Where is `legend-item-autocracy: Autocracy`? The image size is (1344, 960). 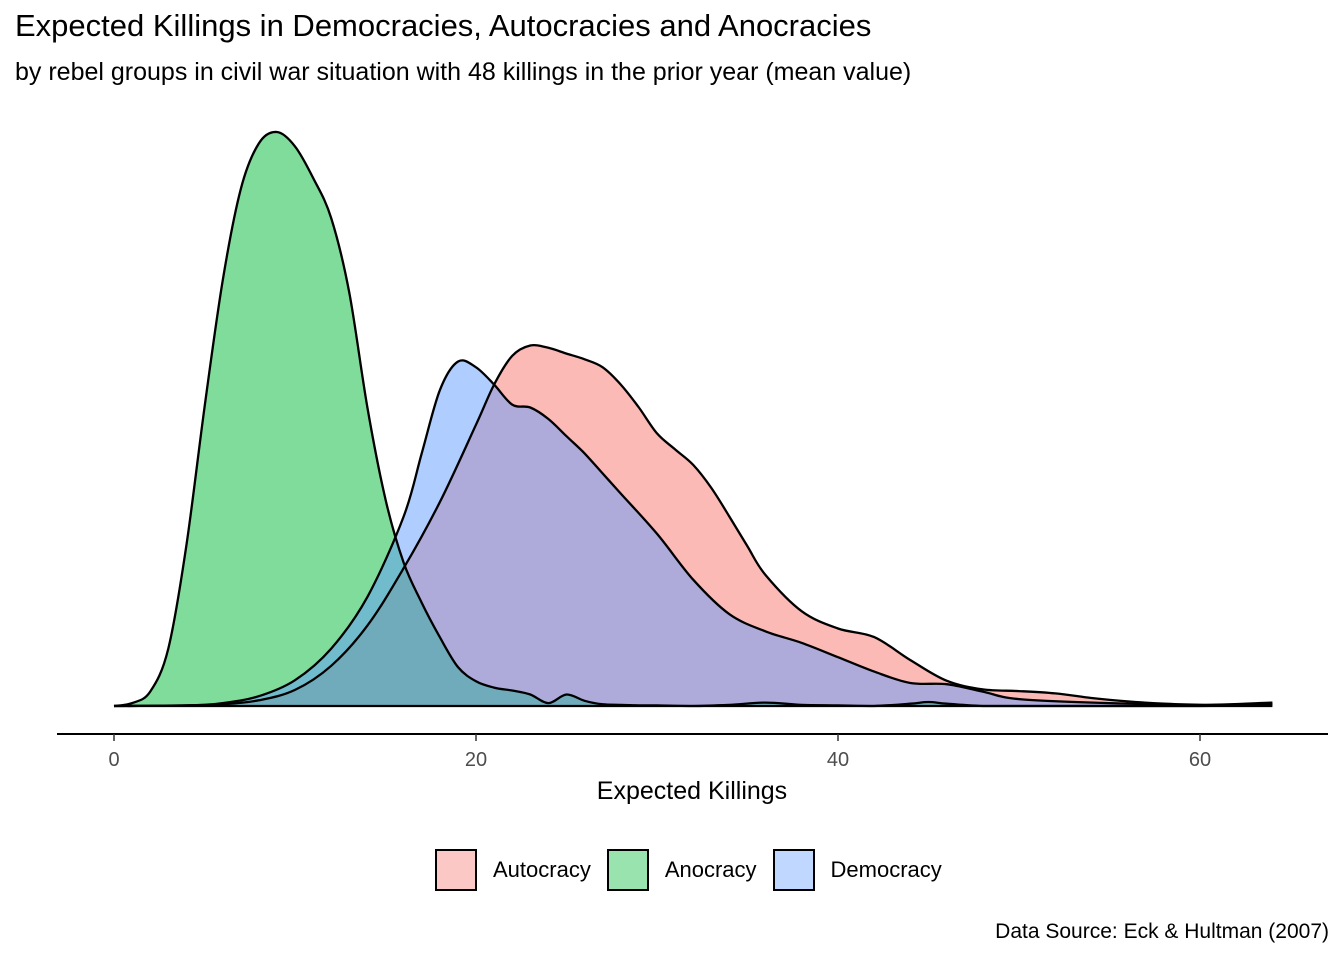
legend-item-autocracy: Autocracy is located at coordinates (513, 870).